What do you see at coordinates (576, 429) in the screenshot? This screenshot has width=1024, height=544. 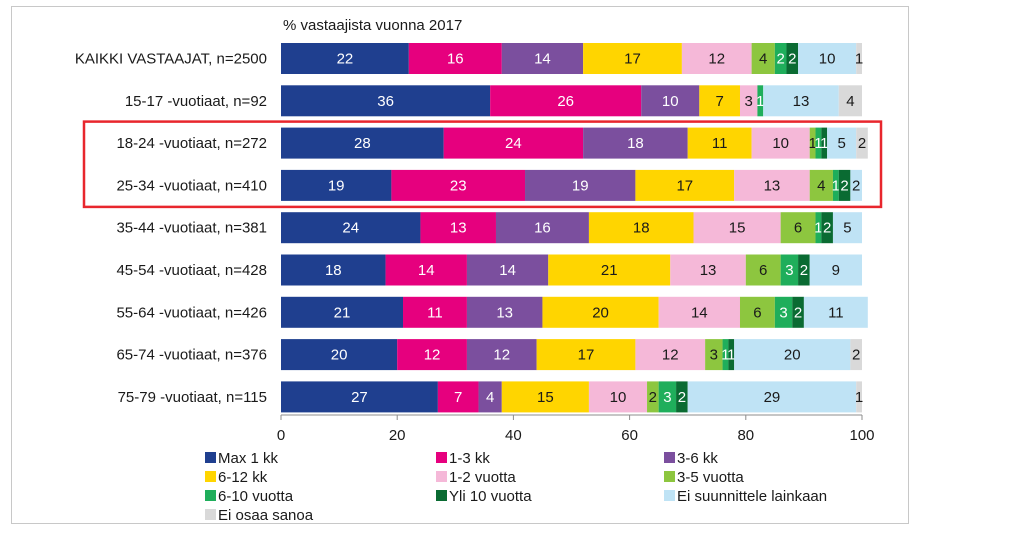 I see `x-axis: 0 20 40 60 80 100` at bounding box center [576, 429].